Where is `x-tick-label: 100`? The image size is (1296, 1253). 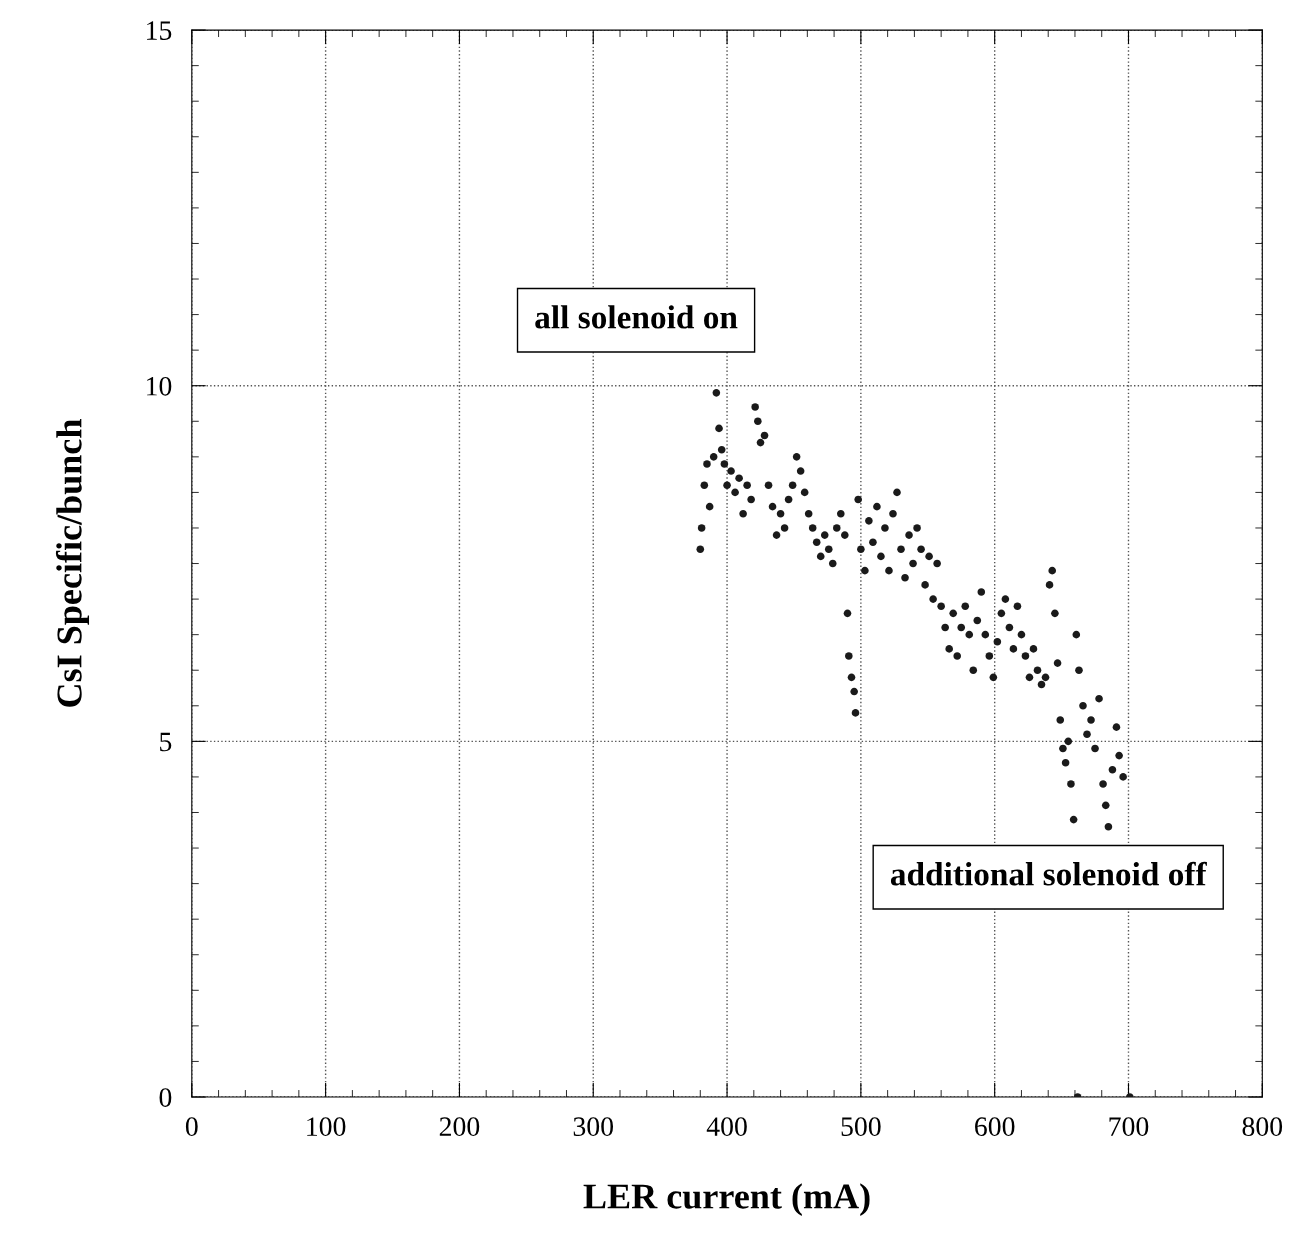
x-tick-label: 100 is located at coordinates (326, 1126).